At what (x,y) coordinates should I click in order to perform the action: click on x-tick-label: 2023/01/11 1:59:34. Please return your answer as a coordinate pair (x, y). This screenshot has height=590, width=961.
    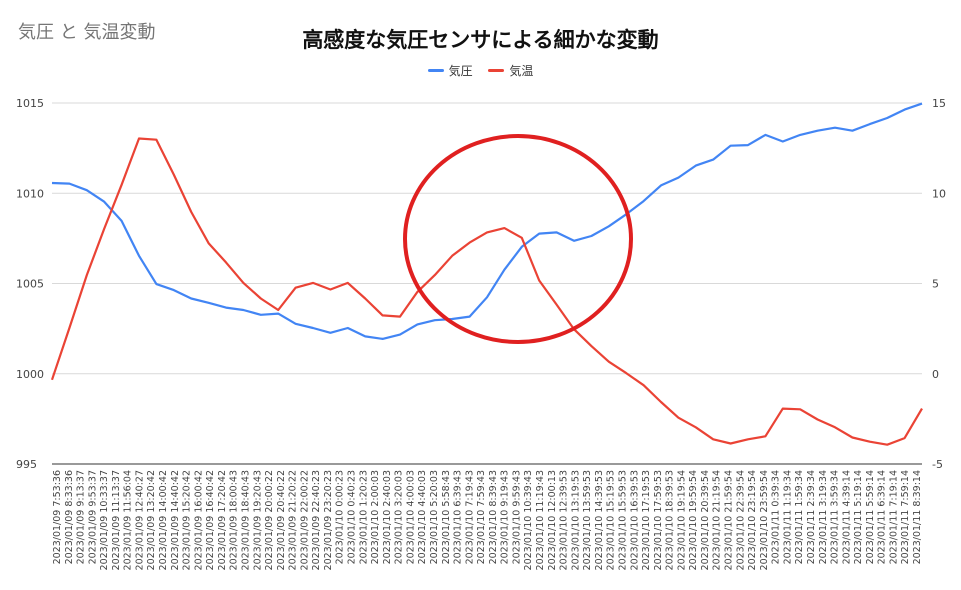
    Looking at the image, I should click on (799, 517).